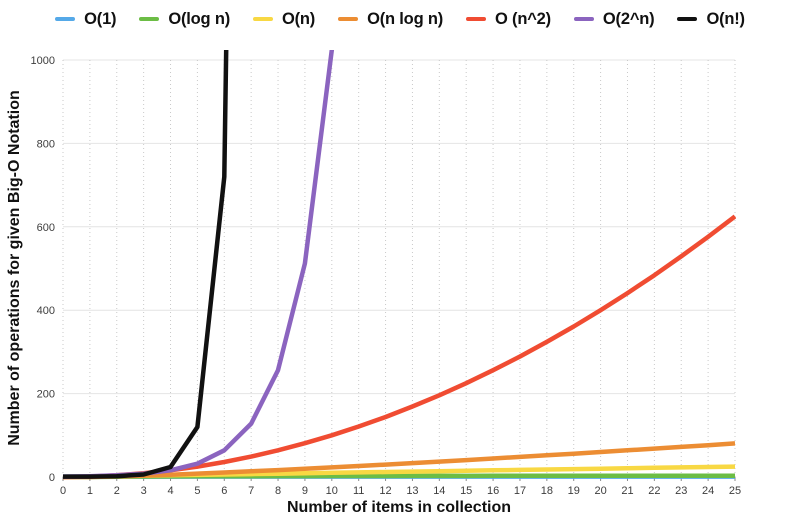 The image size is (800, 526). What do you see at coordinates (399, 460) in the screenshot?
I see `series-line-o-n-log-n` at bounding box center [399, 460].